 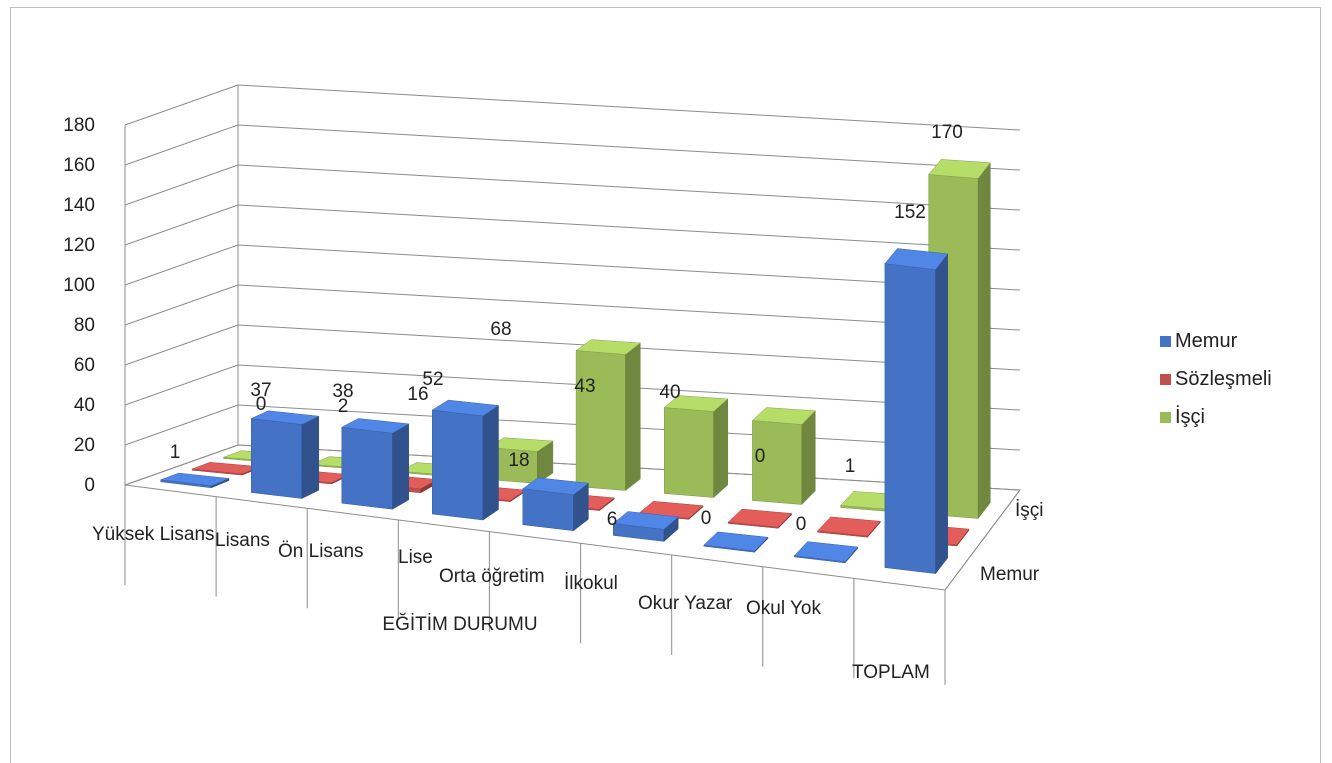 What do you see at coordinates (310, 457) in the screenshot?
I see `bar-memur-lisans-side` at bounding box center [310, 457].